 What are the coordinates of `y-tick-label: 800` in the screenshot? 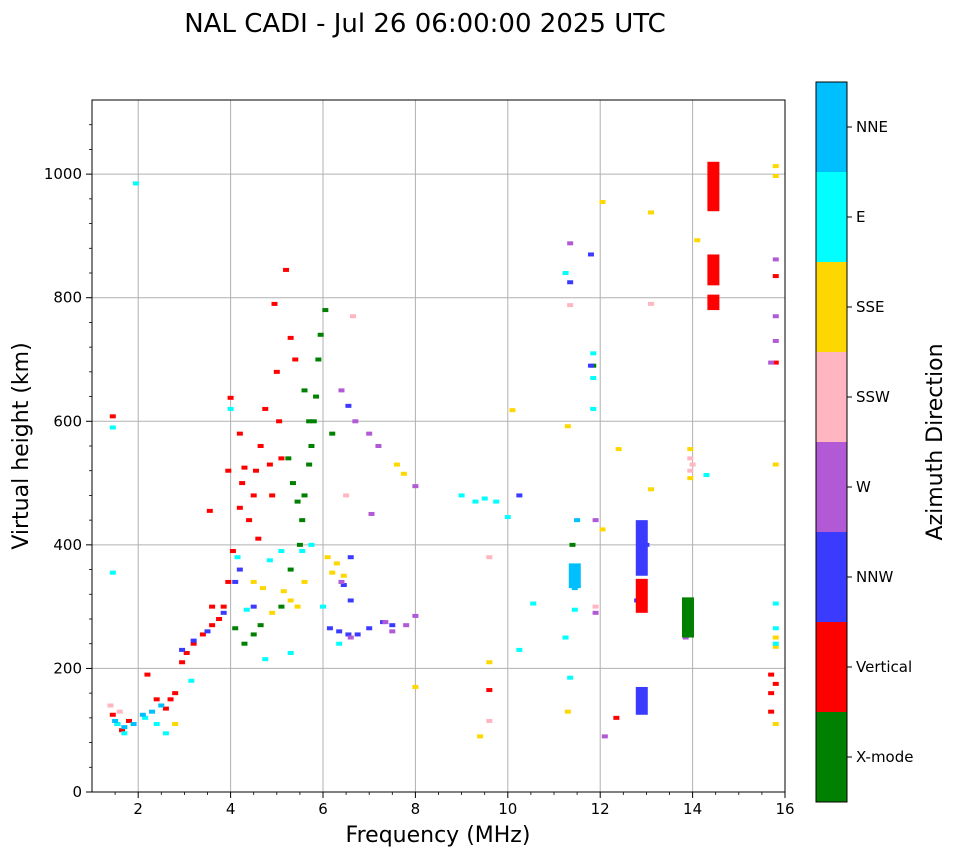 It's located at (67, 298).